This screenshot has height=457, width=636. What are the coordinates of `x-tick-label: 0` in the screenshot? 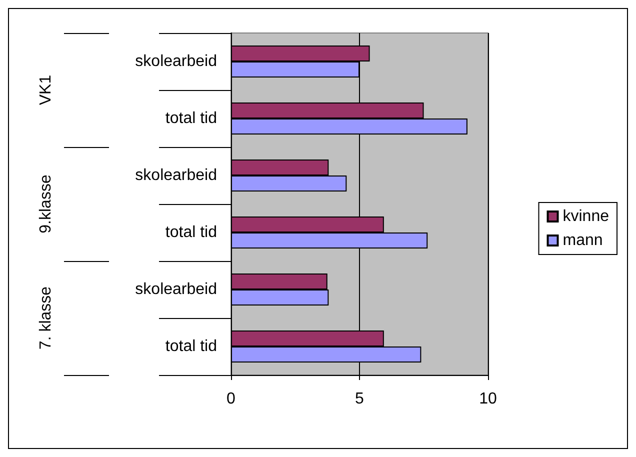 It's located at (231, 399).